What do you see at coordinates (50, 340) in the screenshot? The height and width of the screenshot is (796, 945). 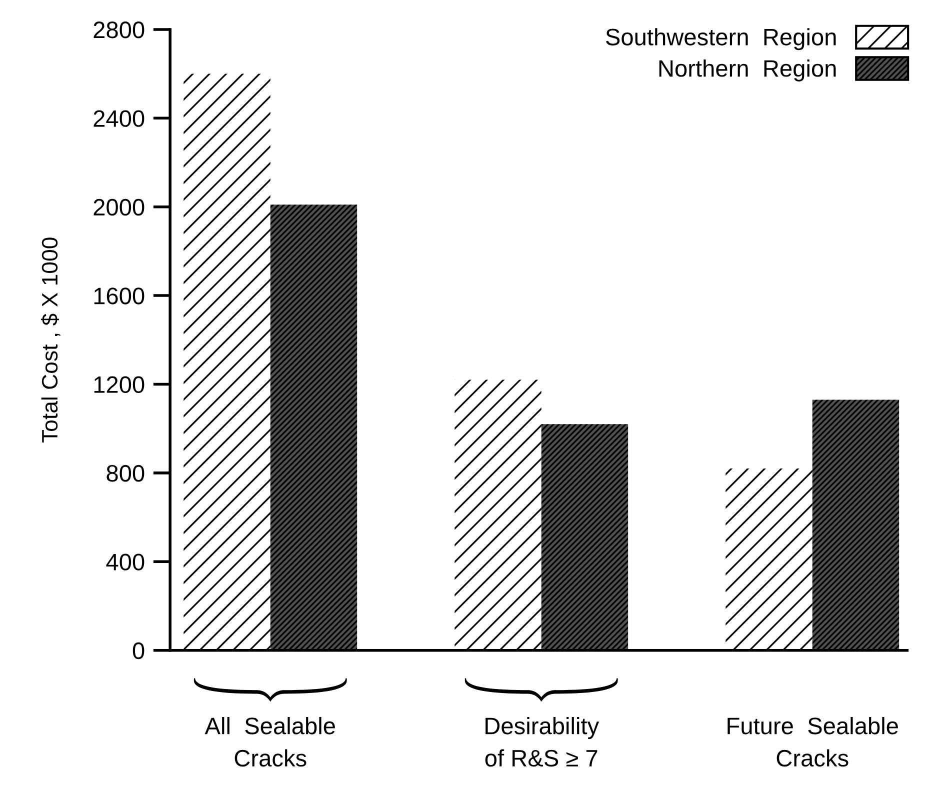 I see `y-axis-title: Total Cost , $ X 1000` at bounding box center [50, 340].